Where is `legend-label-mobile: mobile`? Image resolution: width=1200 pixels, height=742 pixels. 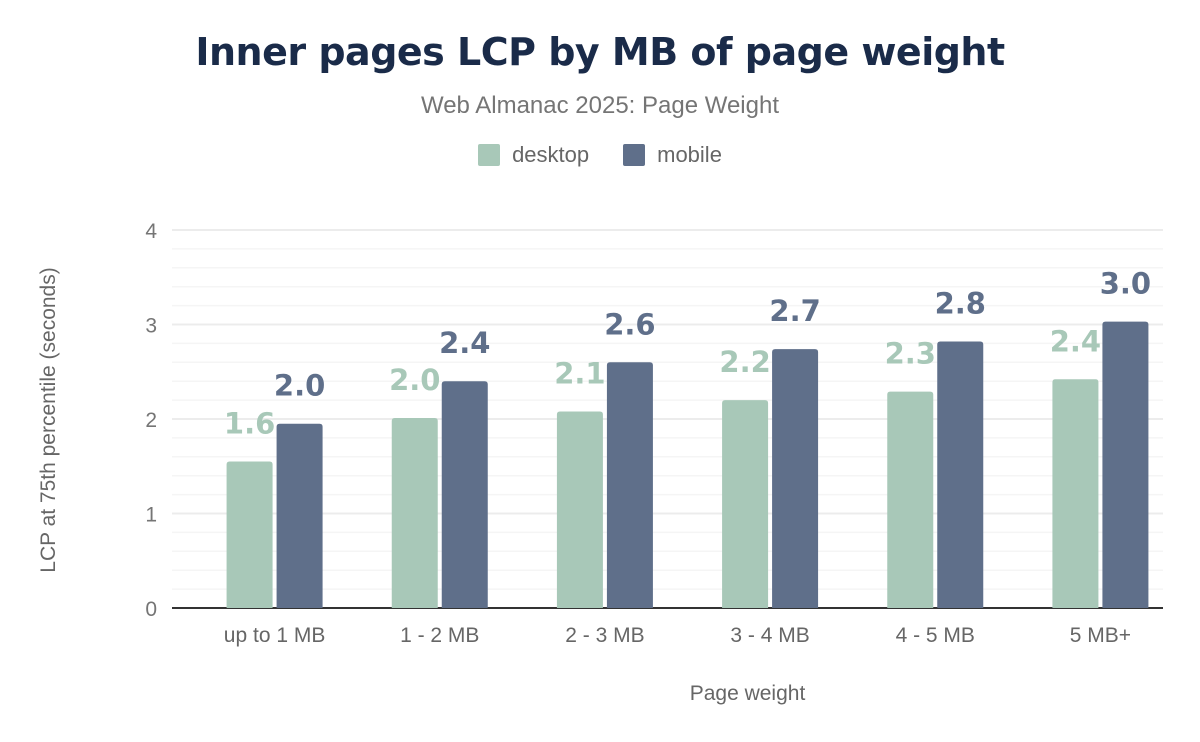
legend-label-mobile: mobile is located at coordinates (689, 154).